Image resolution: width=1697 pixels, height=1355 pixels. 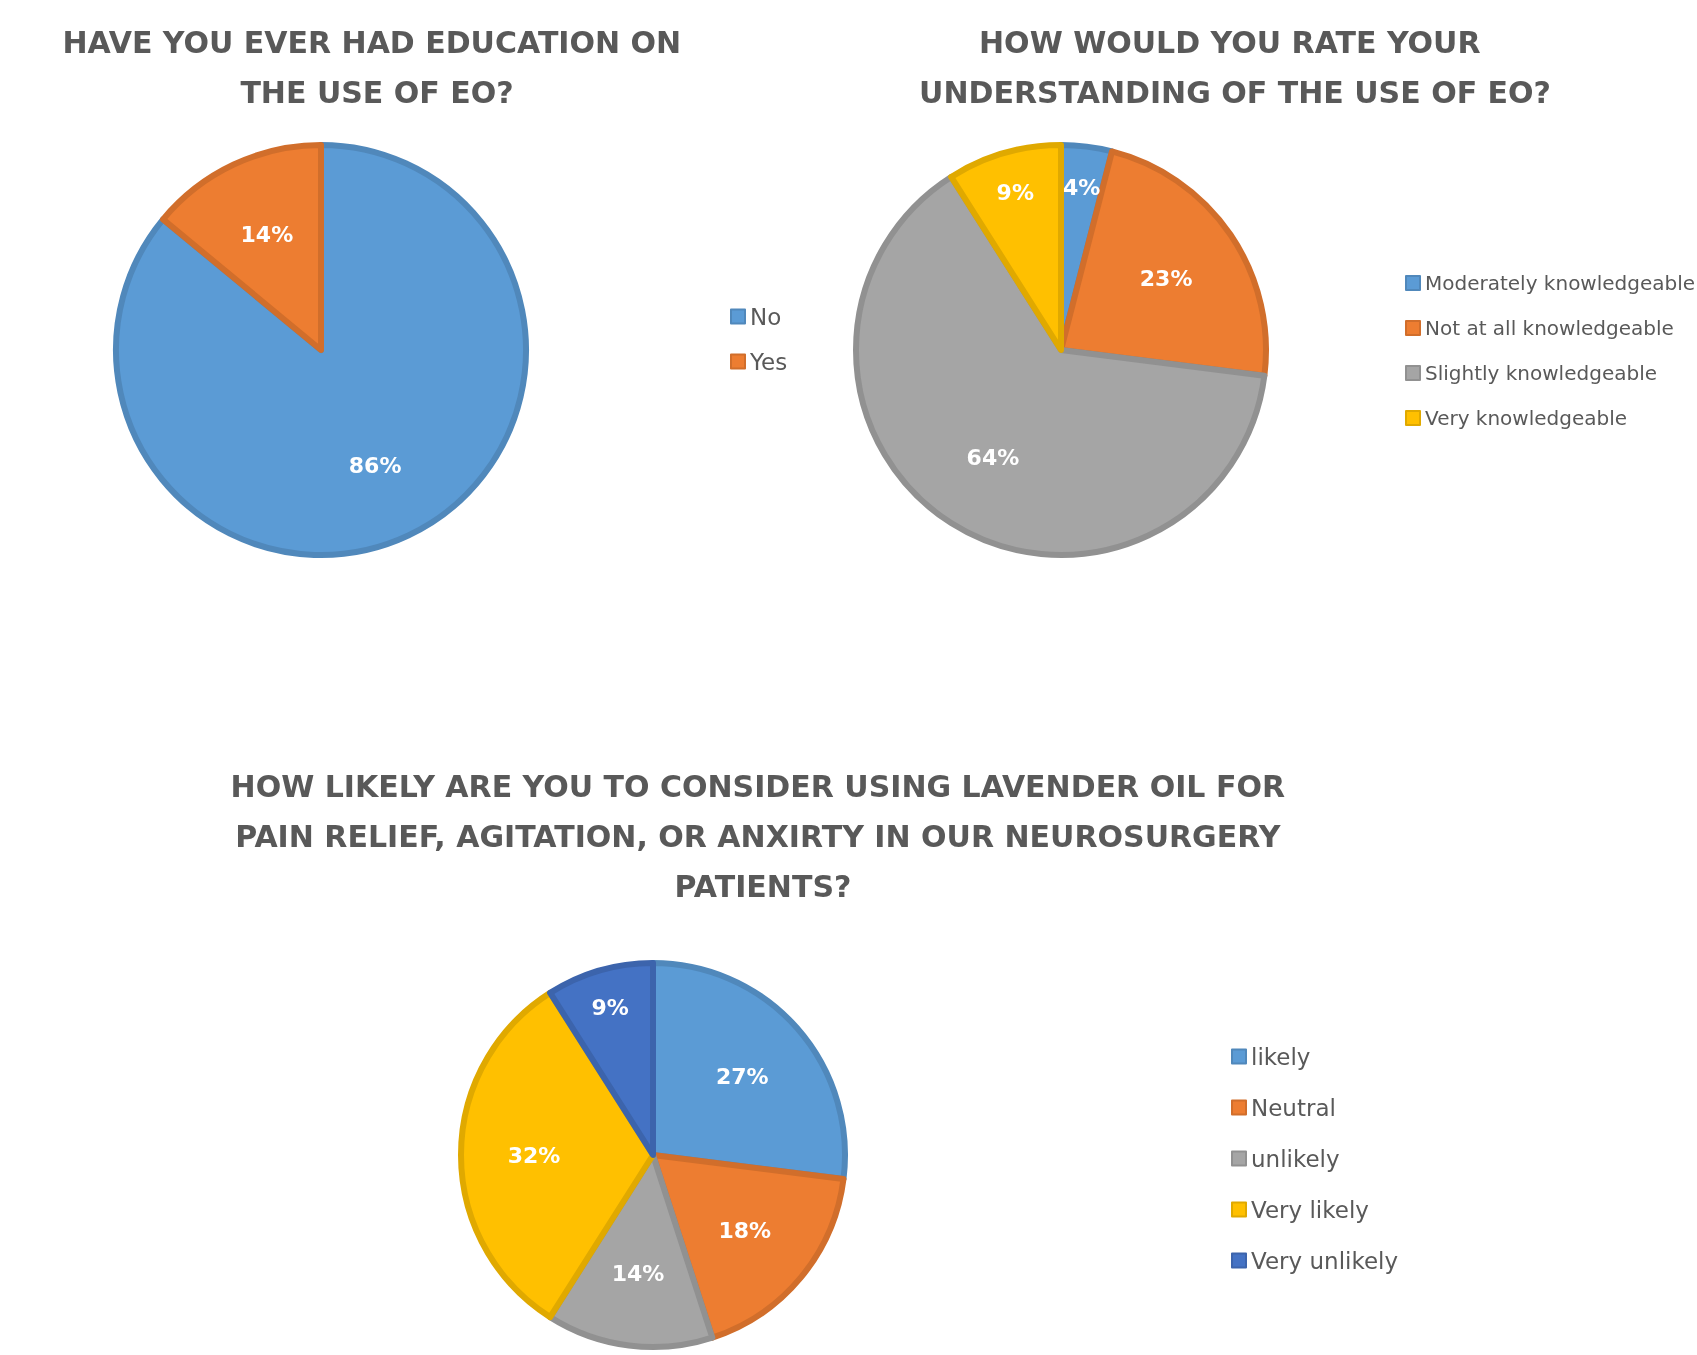 I want to click on data-label: 32%, so click(x=534, y=1155).